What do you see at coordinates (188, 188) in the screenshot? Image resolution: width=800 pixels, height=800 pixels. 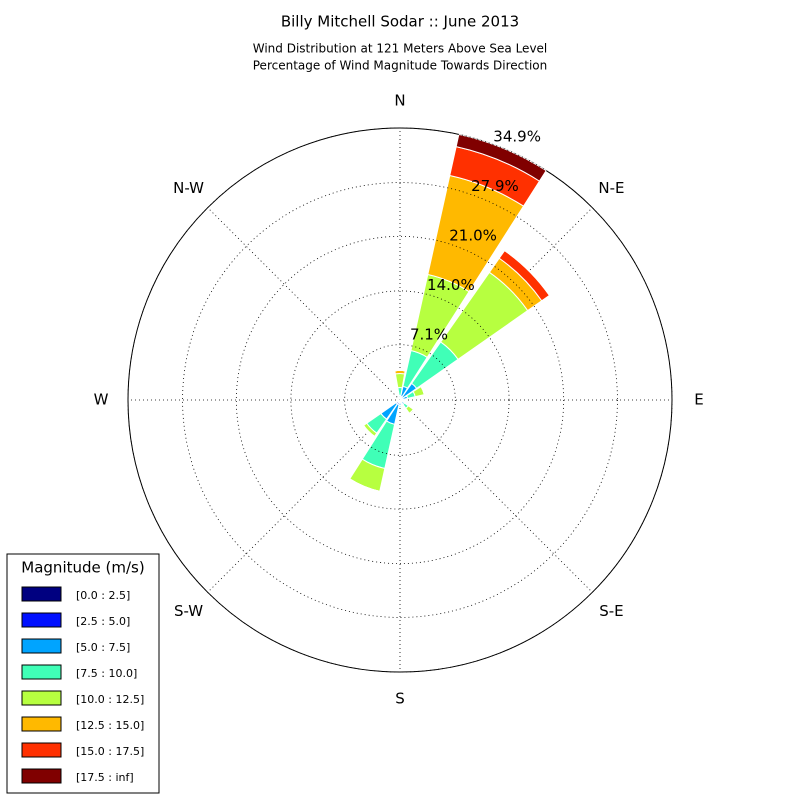 I see `direction-label: N-W` at bounding box center [188, 188].